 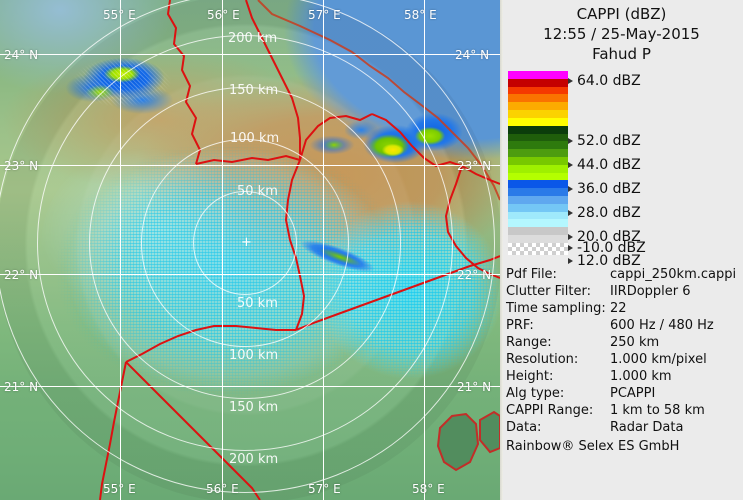 What do you see at coordinates (604, 213) in the screenshot?
I see `color-scale-tick: 28.0 dBZ` at bounding box center [604, 213].